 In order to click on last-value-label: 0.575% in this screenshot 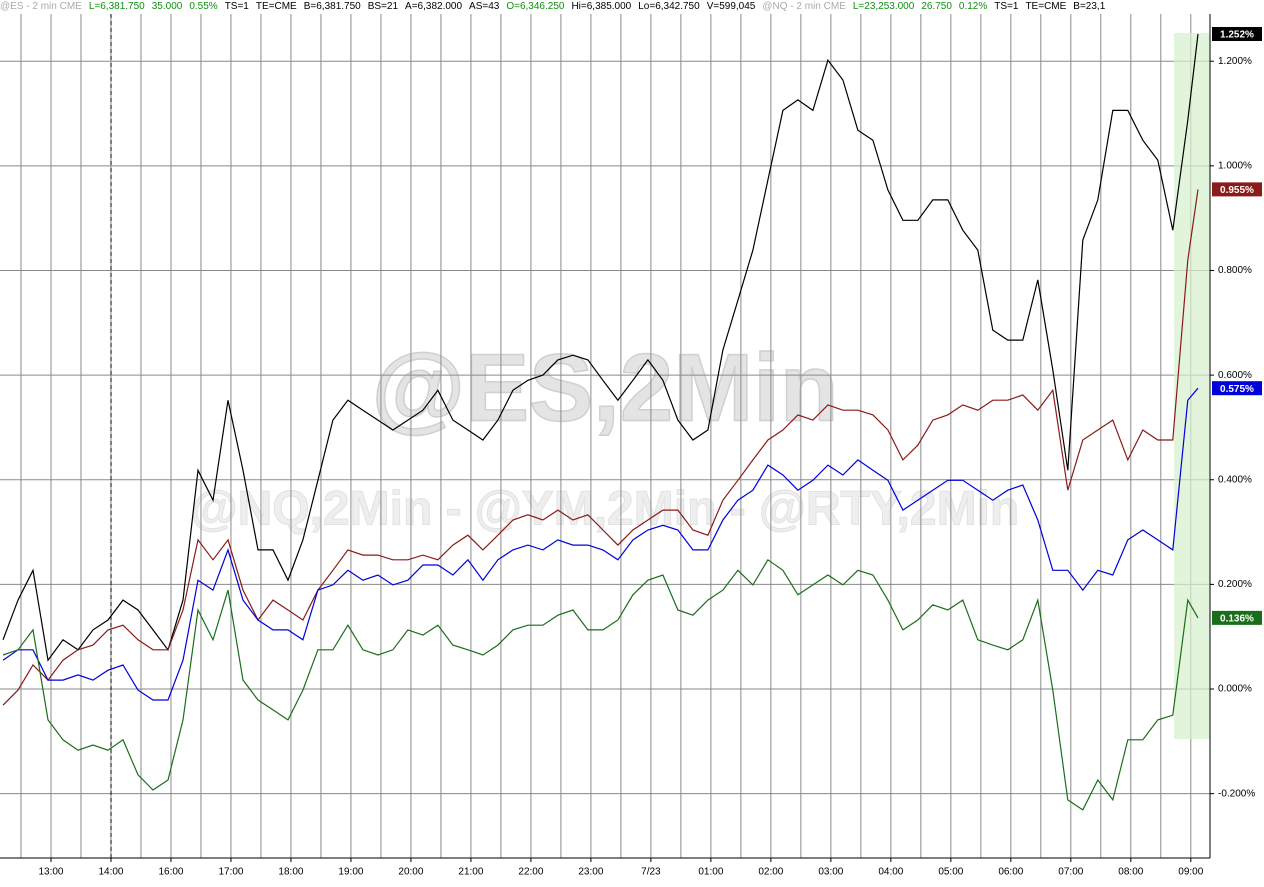, I will do `click(1237, 389)`.